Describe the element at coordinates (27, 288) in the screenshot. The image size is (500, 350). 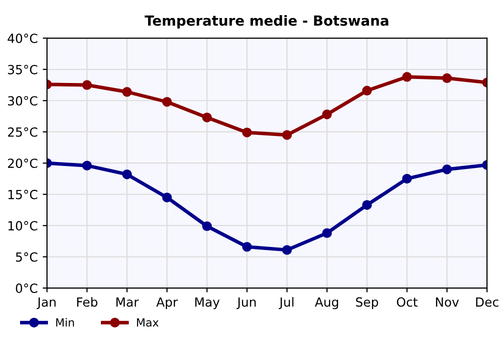
I see `y-tick-label: 0°C` at that location.